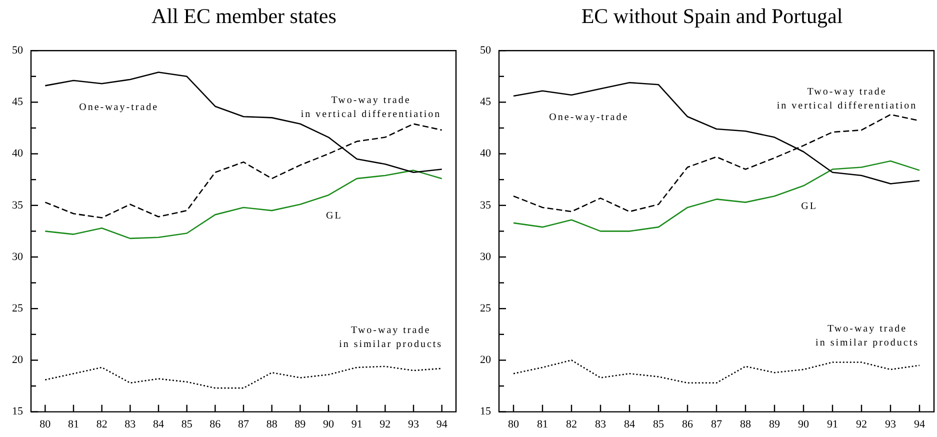  Describe the element at coordinates (589, 117) in the screenshot. I see `series-label: One-way-trade` at that location.